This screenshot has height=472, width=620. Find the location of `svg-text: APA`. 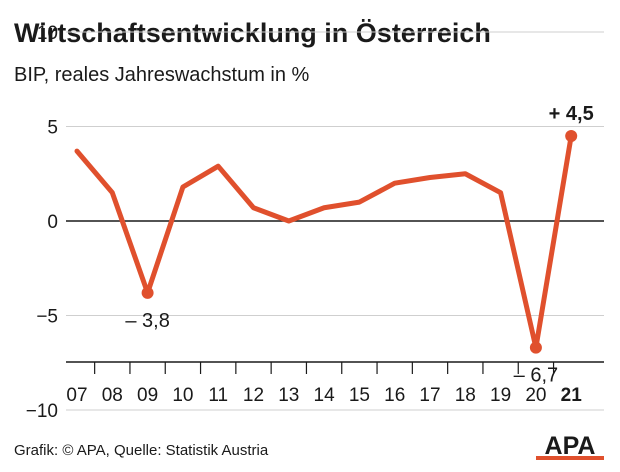

svg-text: APA is located at coordinates (570, 446).